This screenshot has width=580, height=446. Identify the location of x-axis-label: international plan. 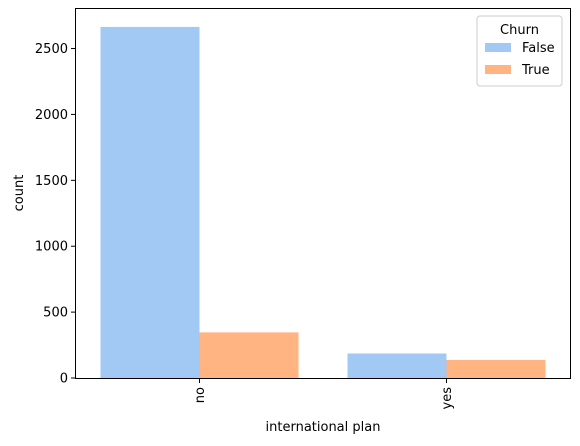
(323, 427).